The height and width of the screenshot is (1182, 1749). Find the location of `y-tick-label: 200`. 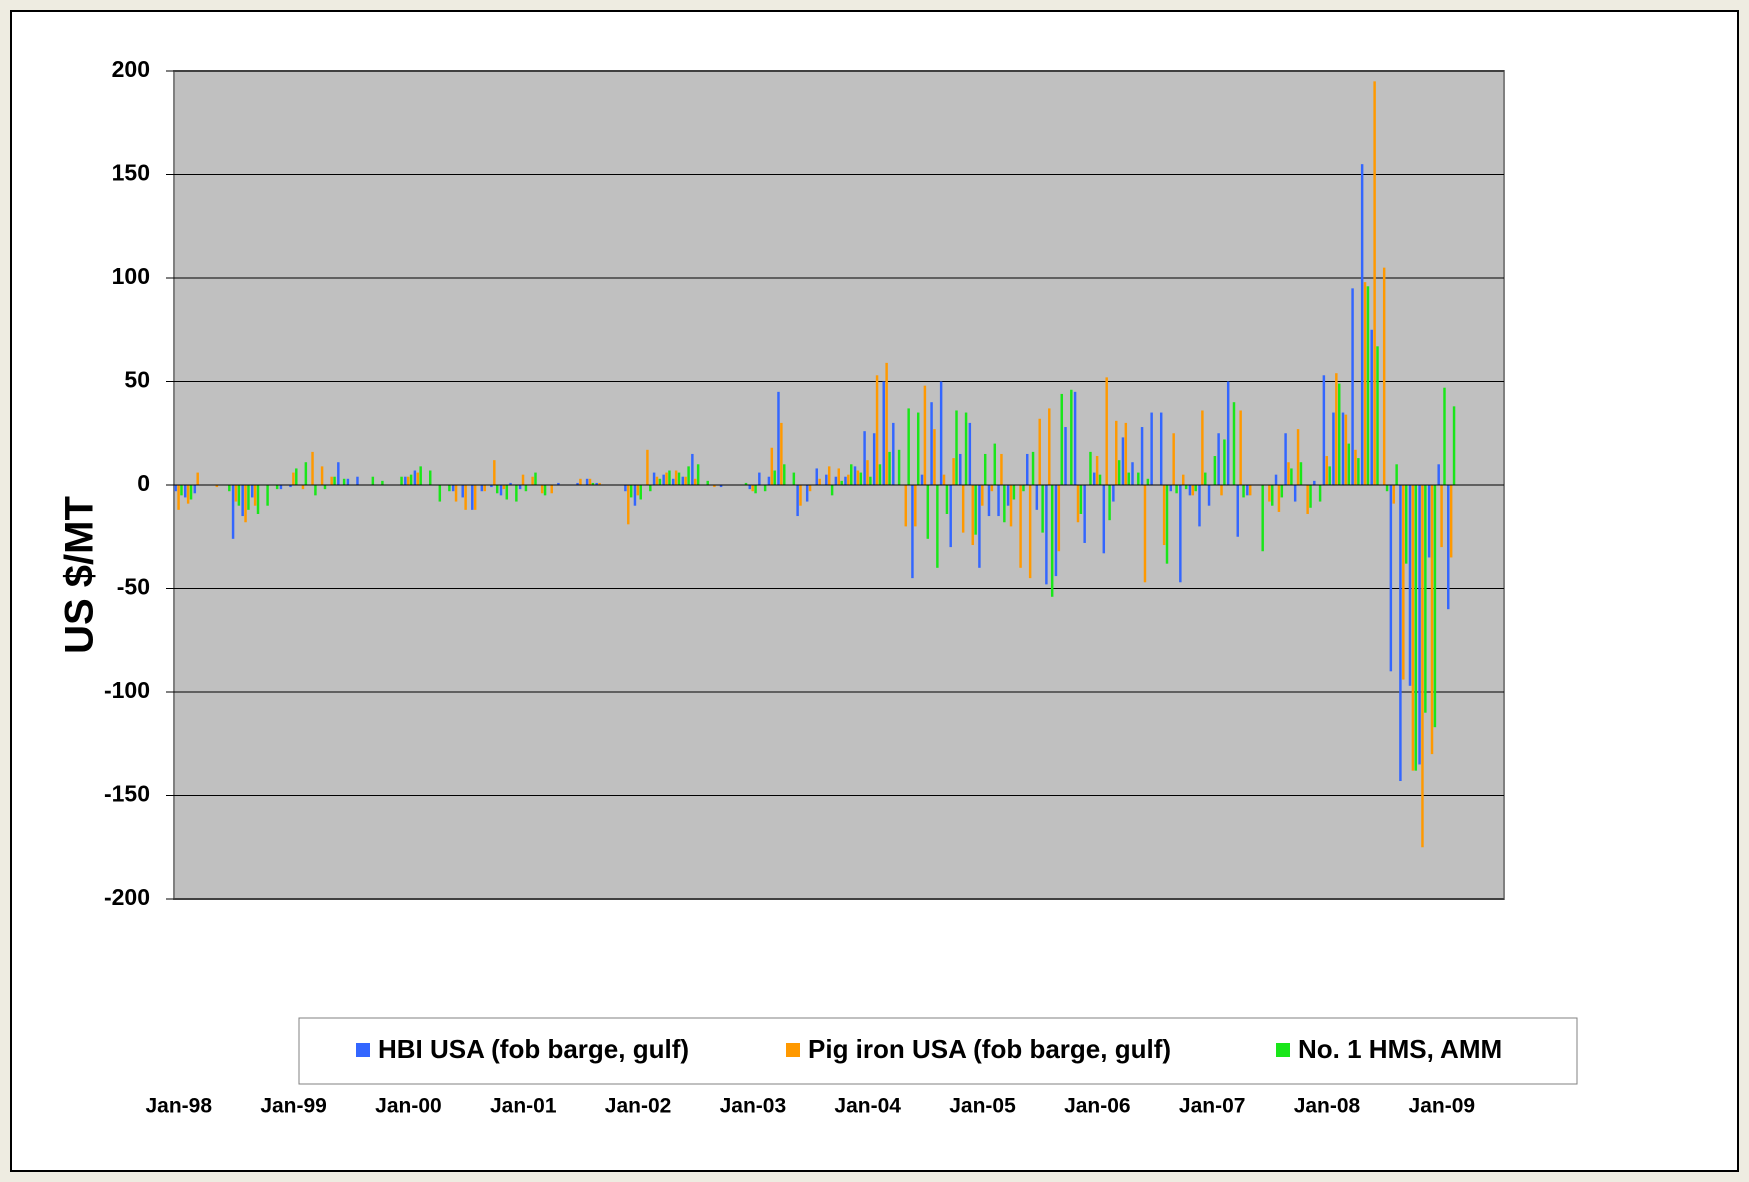

y-tick-label: 200 is located at coordinates (131, 69).